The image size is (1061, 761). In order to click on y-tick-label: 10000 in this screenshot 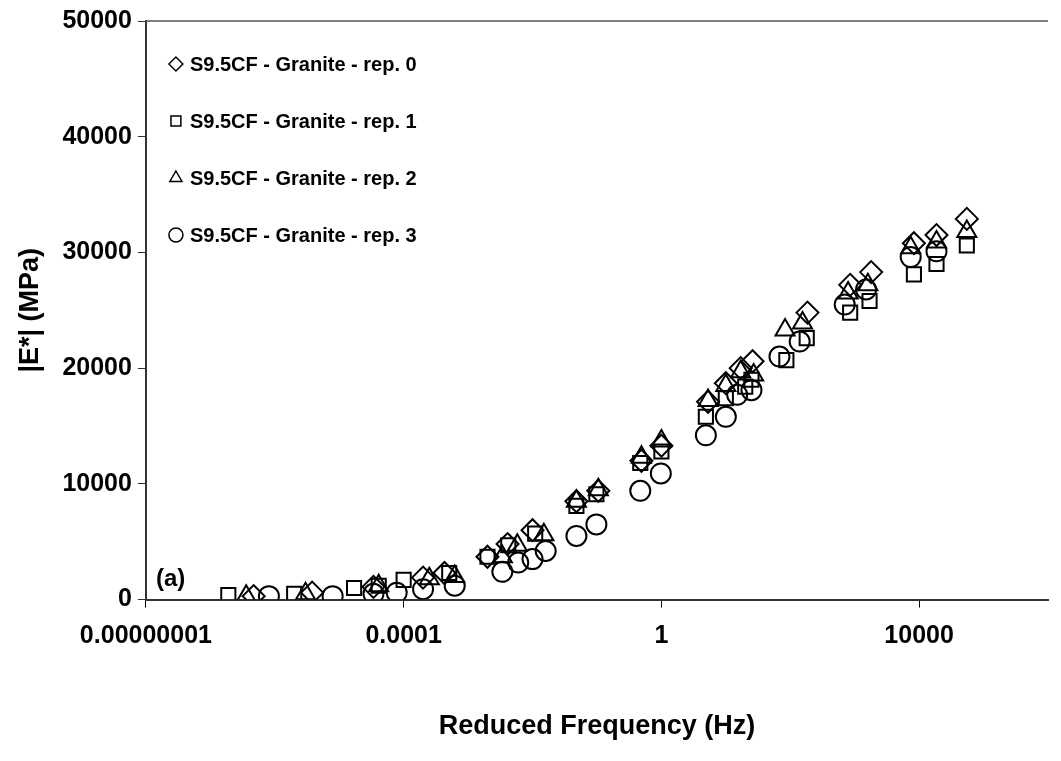, I will do `click(97, 481)`.